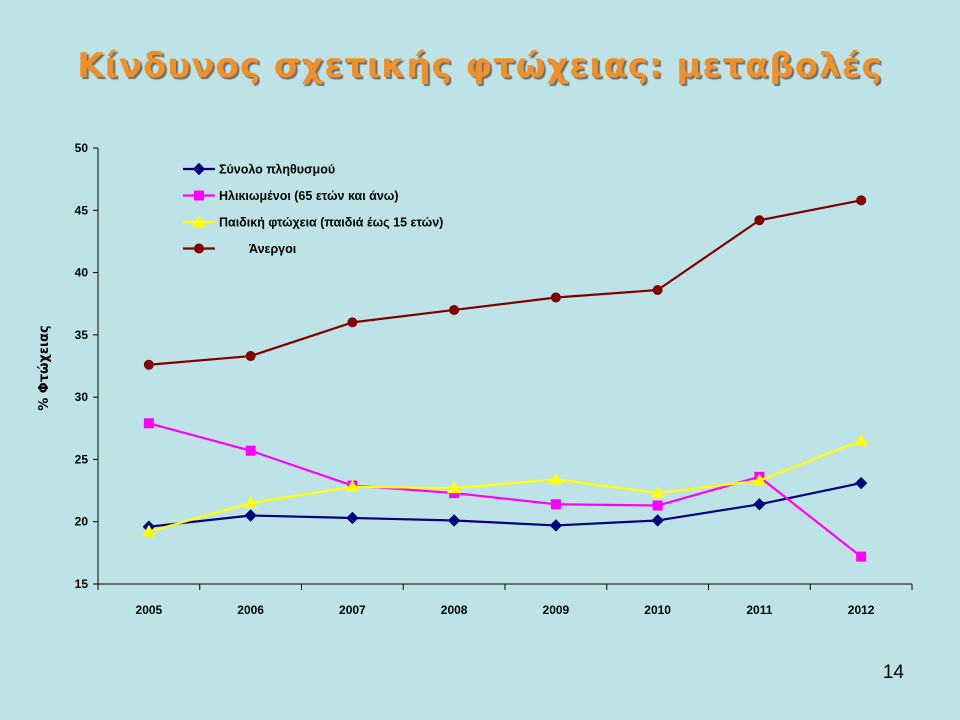 This screenshot has height=720, width=960. What do you see at coordinates (893, 672) in the screenshot?
I see `page-number: 14` at bounding box center [893, 672].